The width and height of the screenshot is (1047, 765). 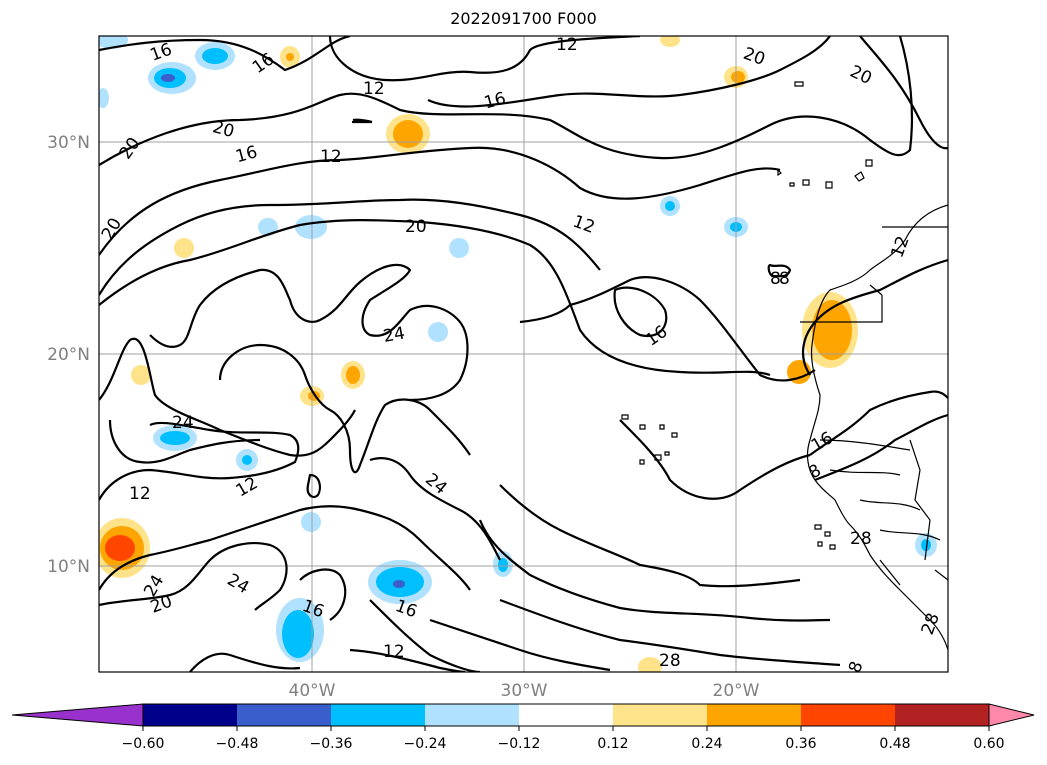 What do you see at coordinates (736, 691) in the screenshot?
I see `lon-label-20w: 20°W` at bounding box center [736, 691].